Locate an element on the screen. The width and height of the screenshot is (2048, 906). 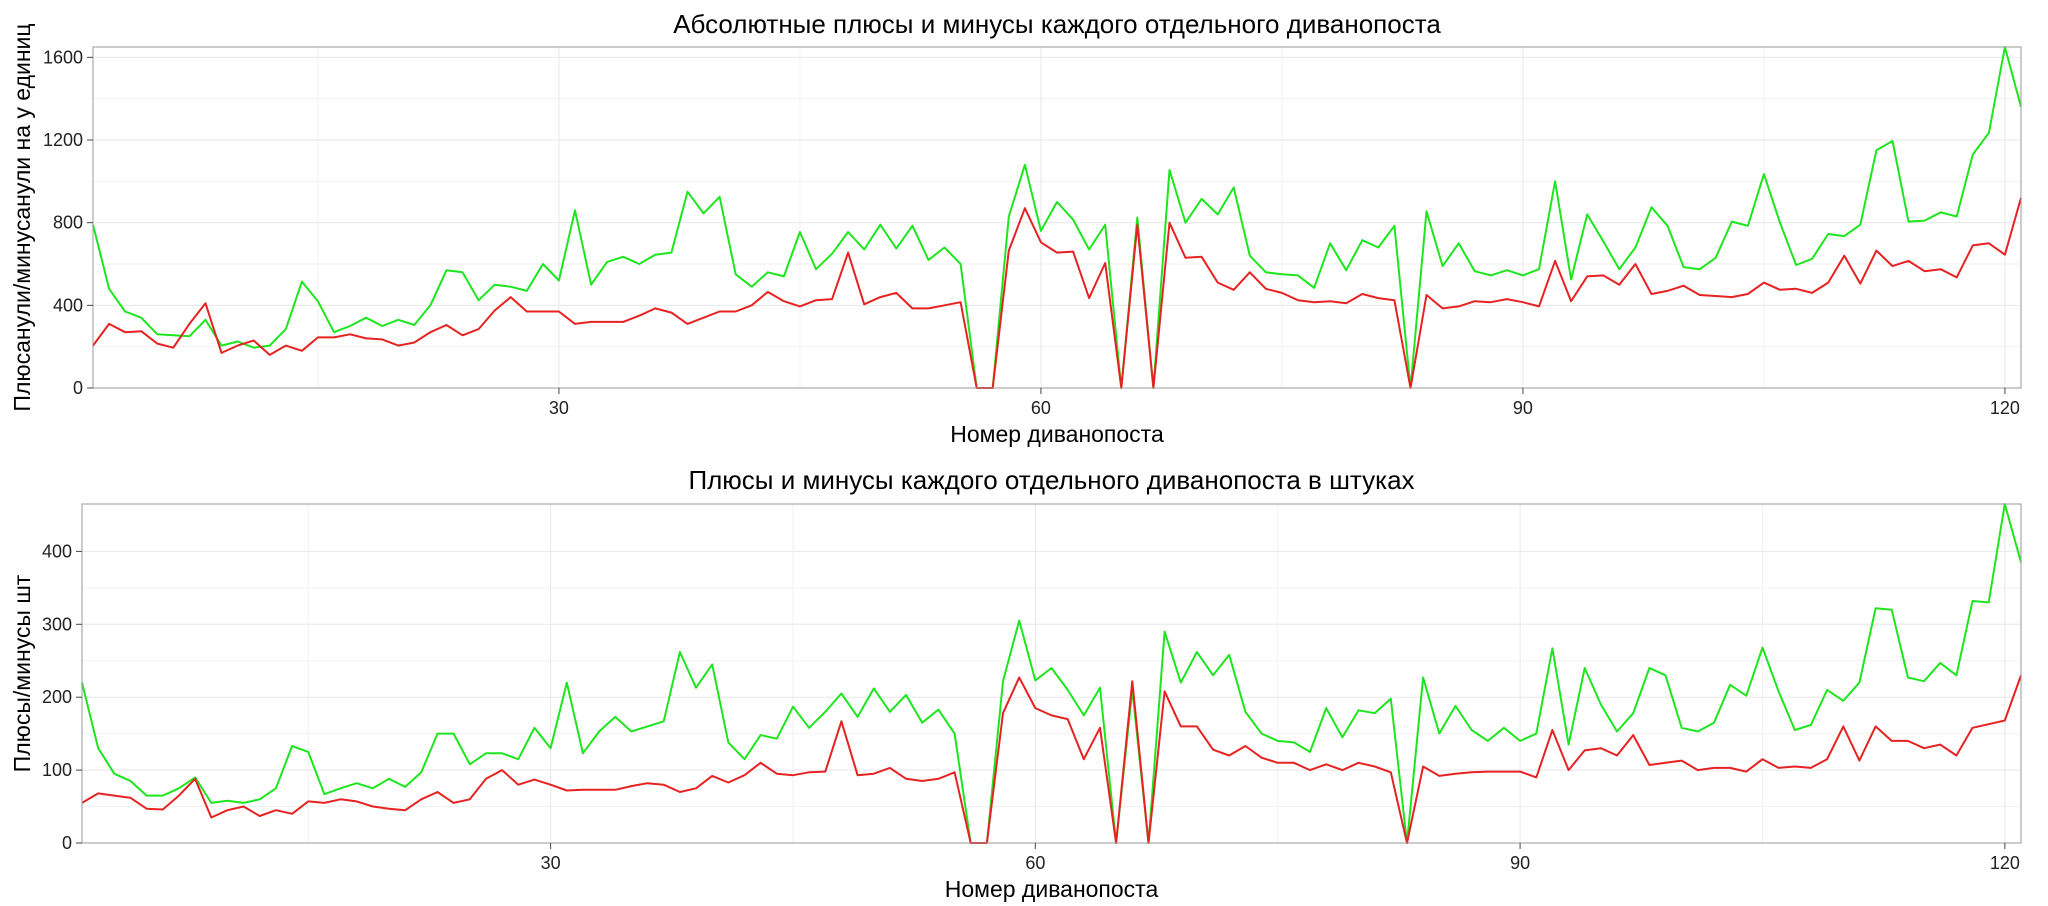
y-tick-label: 100 is located at coordinates (57, 770).